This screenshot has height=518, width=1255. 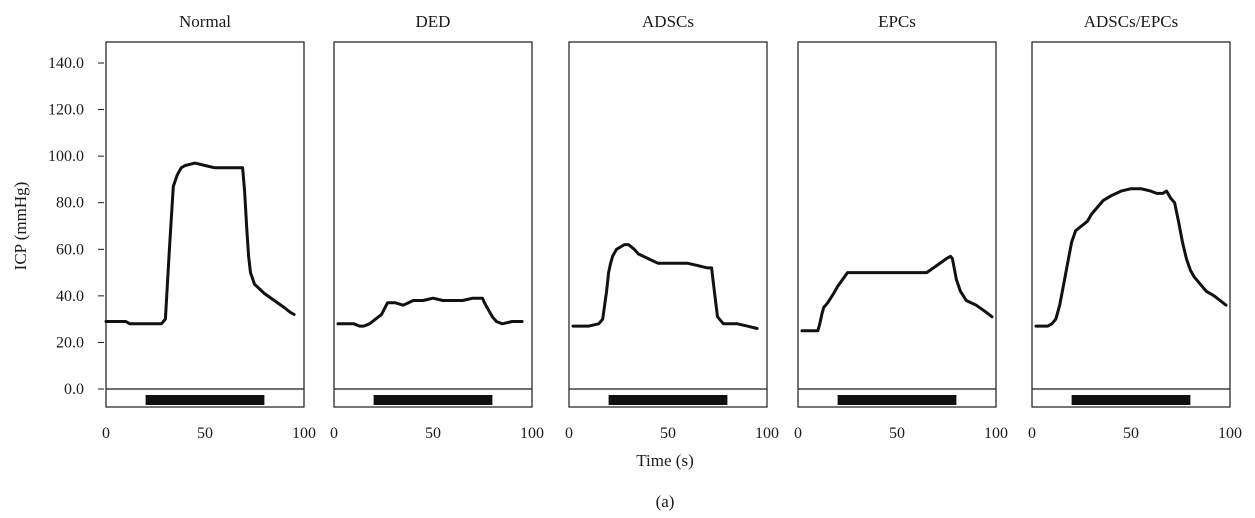 I want to click on panel-title: Normal, so click(x=205, y=21).